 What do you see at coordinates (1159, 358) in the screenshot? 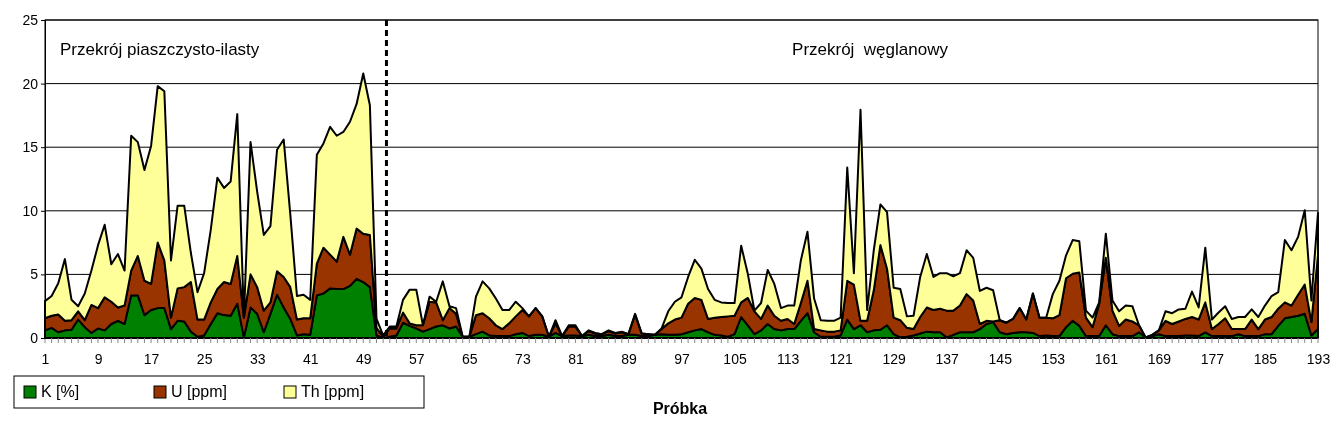
I see `x-tick-label: 169` at bounding box center [1159, 358].